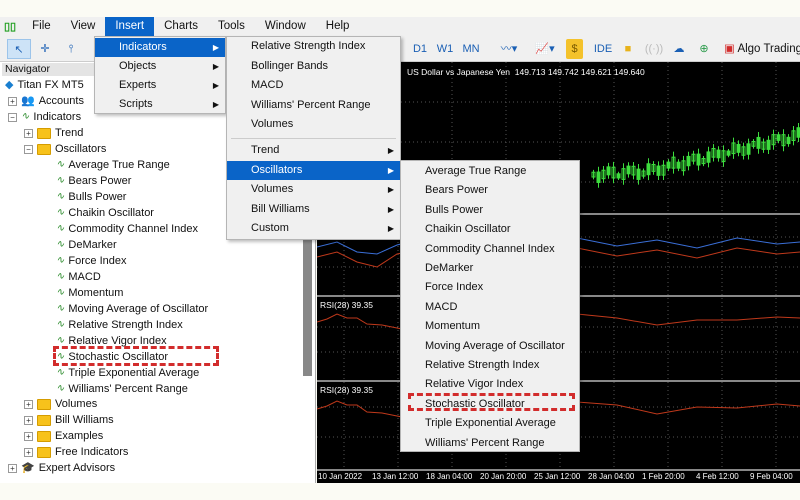 The width and height of the screenshot is (800, 500). Describe the element at coordinates (313, 124) in the screenshot. I see `indicators-menu-volumes: Volumes` at that location.